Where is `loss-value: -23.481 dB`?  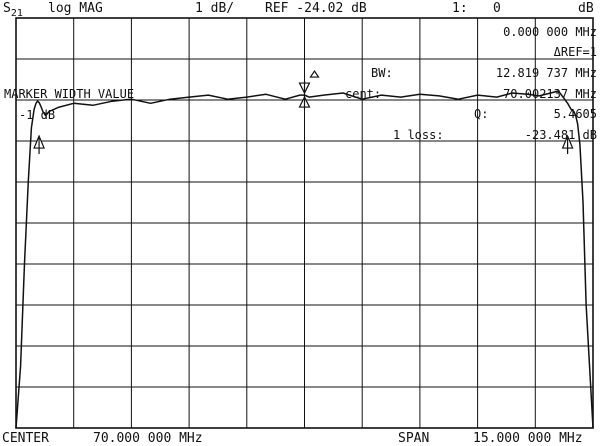 loss-value: -23.481 dB is located at coordinates (561, 135).